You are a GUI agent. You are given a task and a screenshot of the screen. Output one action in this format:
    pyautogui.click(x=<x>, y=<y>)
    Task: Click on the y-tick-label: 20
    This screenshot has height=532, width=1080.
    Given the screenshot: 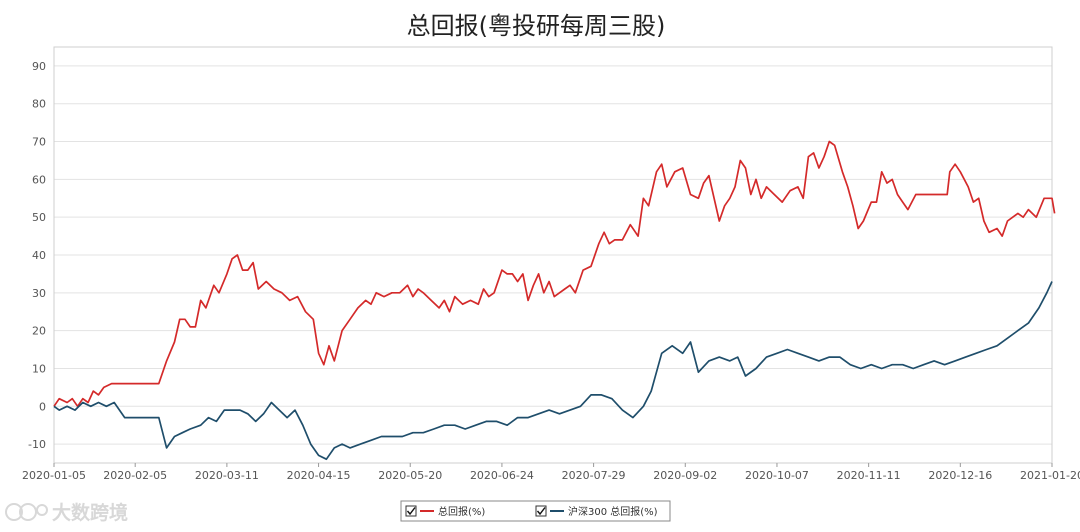 What is the action you would take?
    pyautogui.click(x=39, y=331)
    